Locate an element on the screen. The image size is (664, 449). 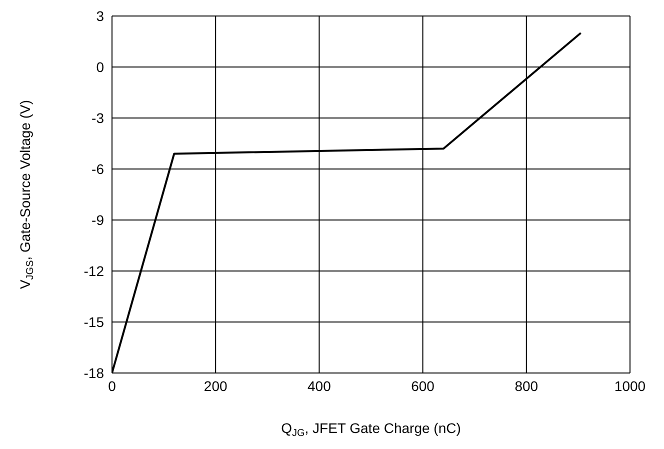
x-tick-label: 800 is located at coordinates (526, 386).